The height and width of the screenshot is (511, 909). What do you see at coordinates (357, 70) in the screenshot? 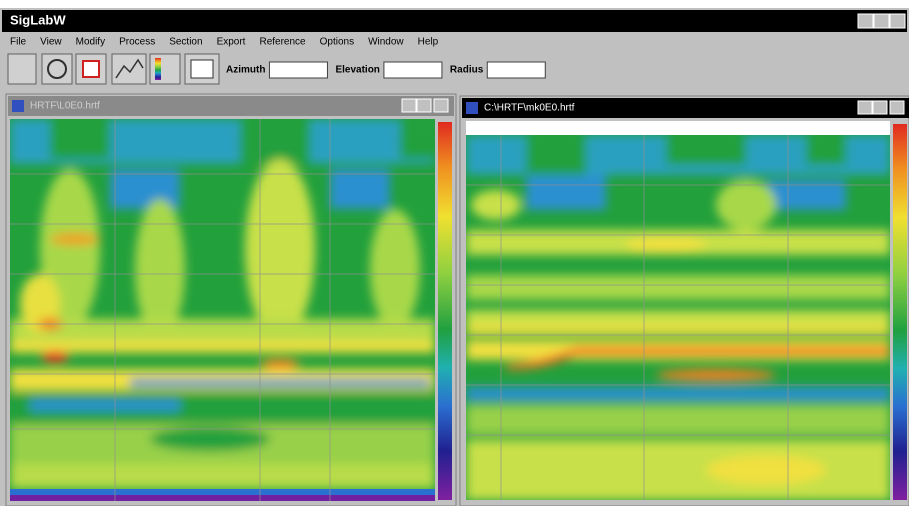
I see `field-label: Elevation` at bounding box center [357, 70].